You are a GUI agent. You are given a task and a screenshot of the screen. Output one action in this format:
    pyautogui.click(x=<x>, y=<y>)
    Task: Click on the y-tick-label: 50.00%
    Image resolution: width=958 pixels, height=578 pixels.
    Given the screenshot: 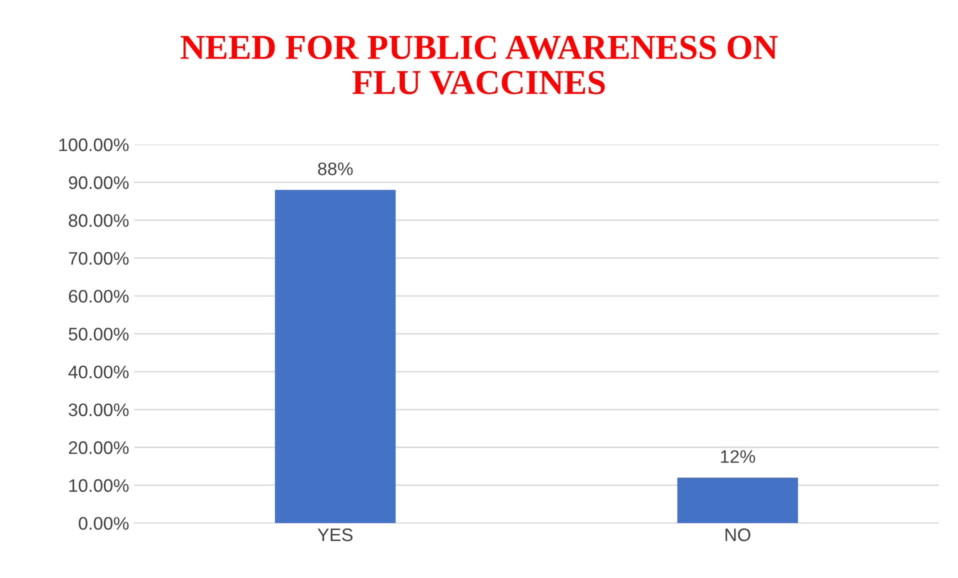 What is the action you would take?
    pyautogui.click(x=98, y=334)
    